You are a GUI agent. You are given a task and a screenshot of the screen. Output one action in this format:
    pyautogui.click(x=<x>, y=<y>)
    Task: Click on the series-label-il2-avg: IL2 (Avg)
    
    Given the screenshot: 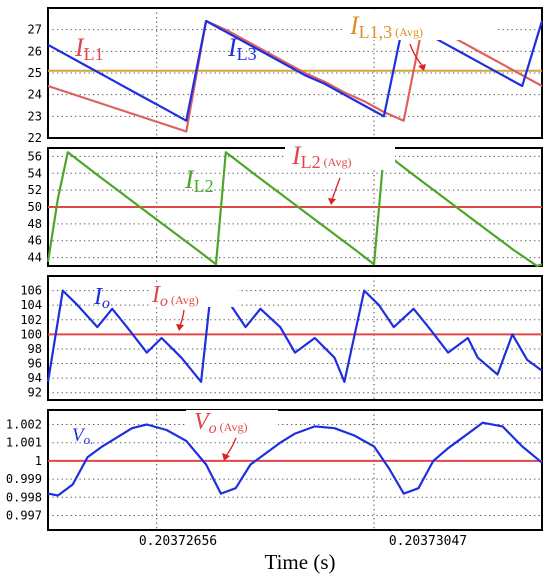 What is the action you would take?
    pyautogui.click(x=321, y=156)
    